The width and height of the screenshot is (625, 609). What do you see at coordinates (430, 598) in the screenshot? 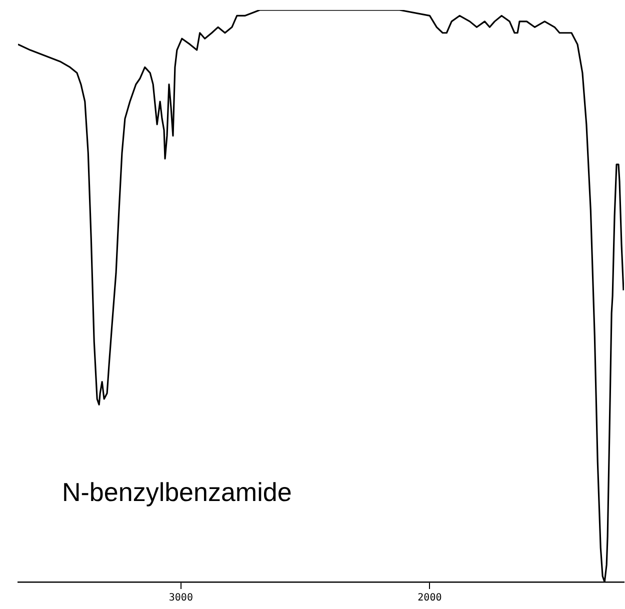
I see `x-tick-label: 2000` at bounding box center [430, 598].